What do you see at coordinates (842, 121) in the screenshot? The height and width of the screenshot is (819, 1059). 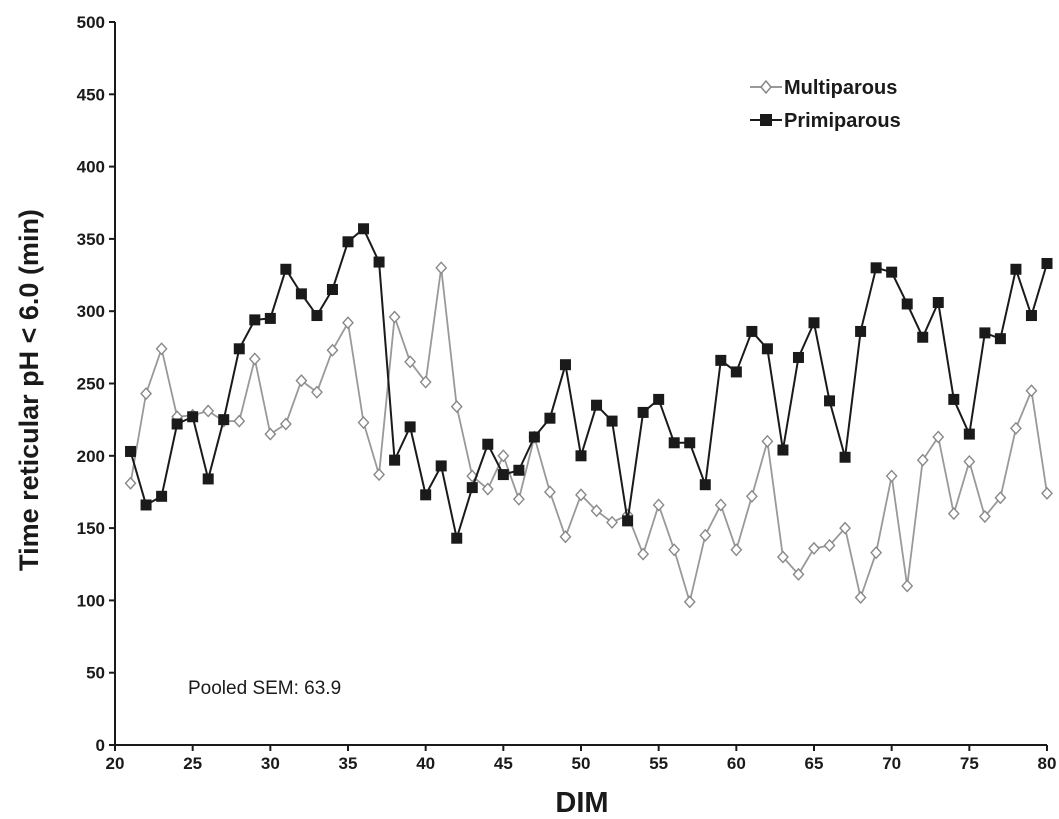 I see `legend-label-primiparous: Primiparous` at bounding box center [842, 121].